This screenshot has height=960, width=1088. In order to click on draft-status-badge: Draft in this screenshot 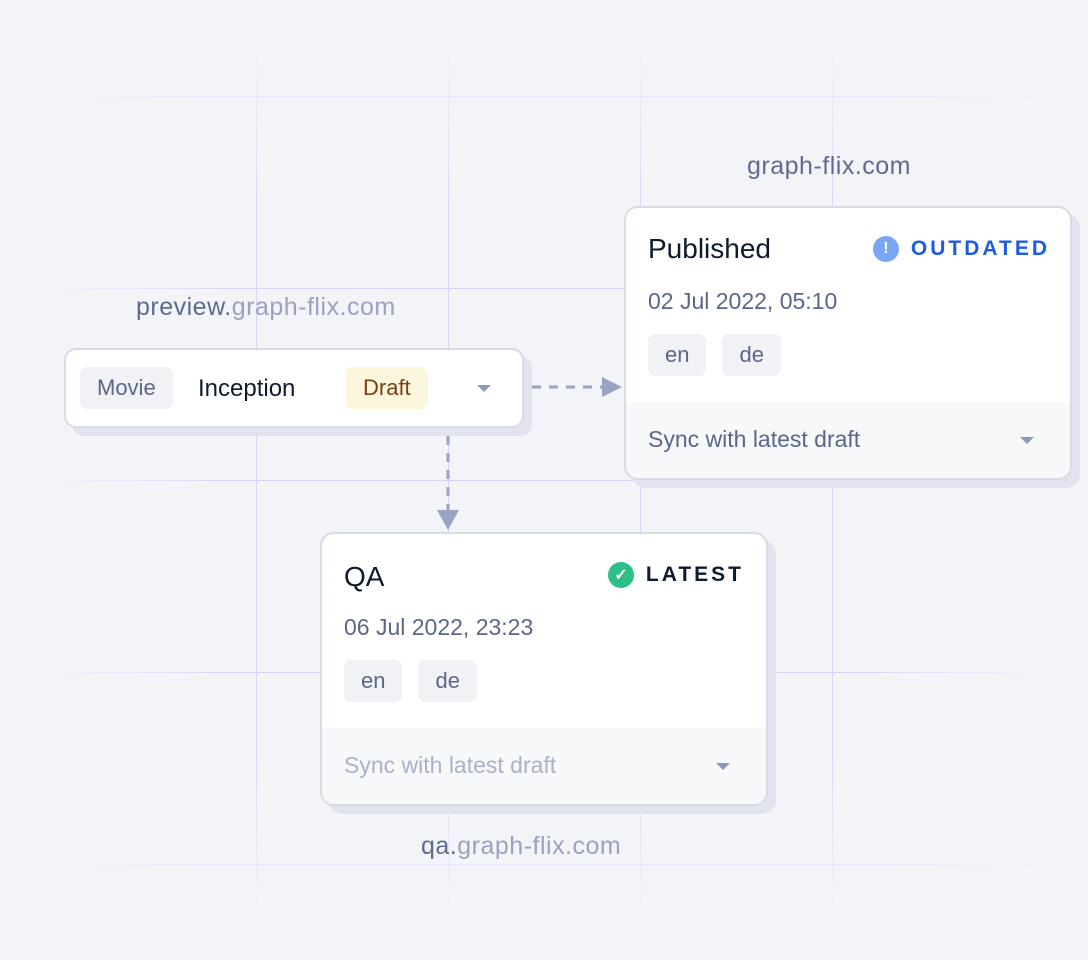, I will do `click(387, 388)`.